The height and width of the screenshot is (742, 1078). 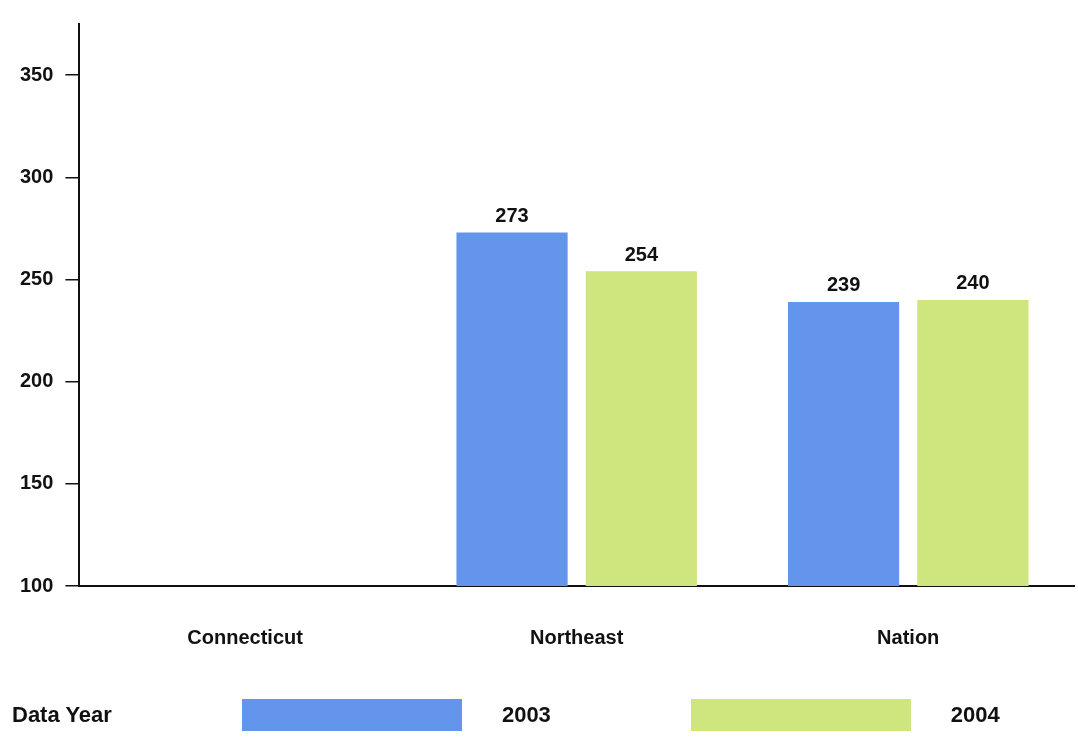 I want to click on legend-title: Data Year, so click(x=62, y=715).